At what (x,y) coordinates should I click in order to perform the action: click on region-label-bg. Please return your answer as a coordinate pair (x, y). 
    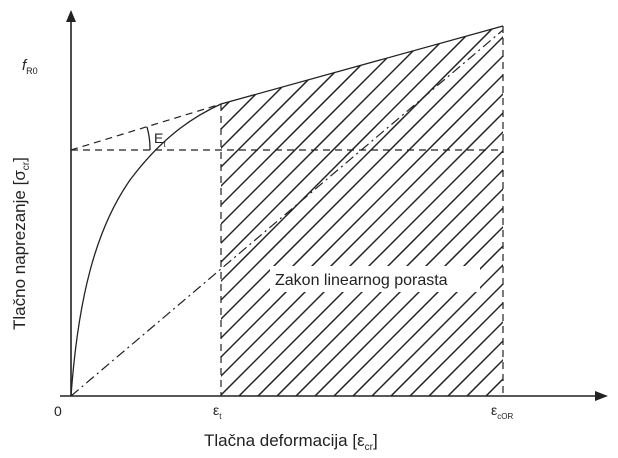
    Looking at the image, I should click on (375, 279).